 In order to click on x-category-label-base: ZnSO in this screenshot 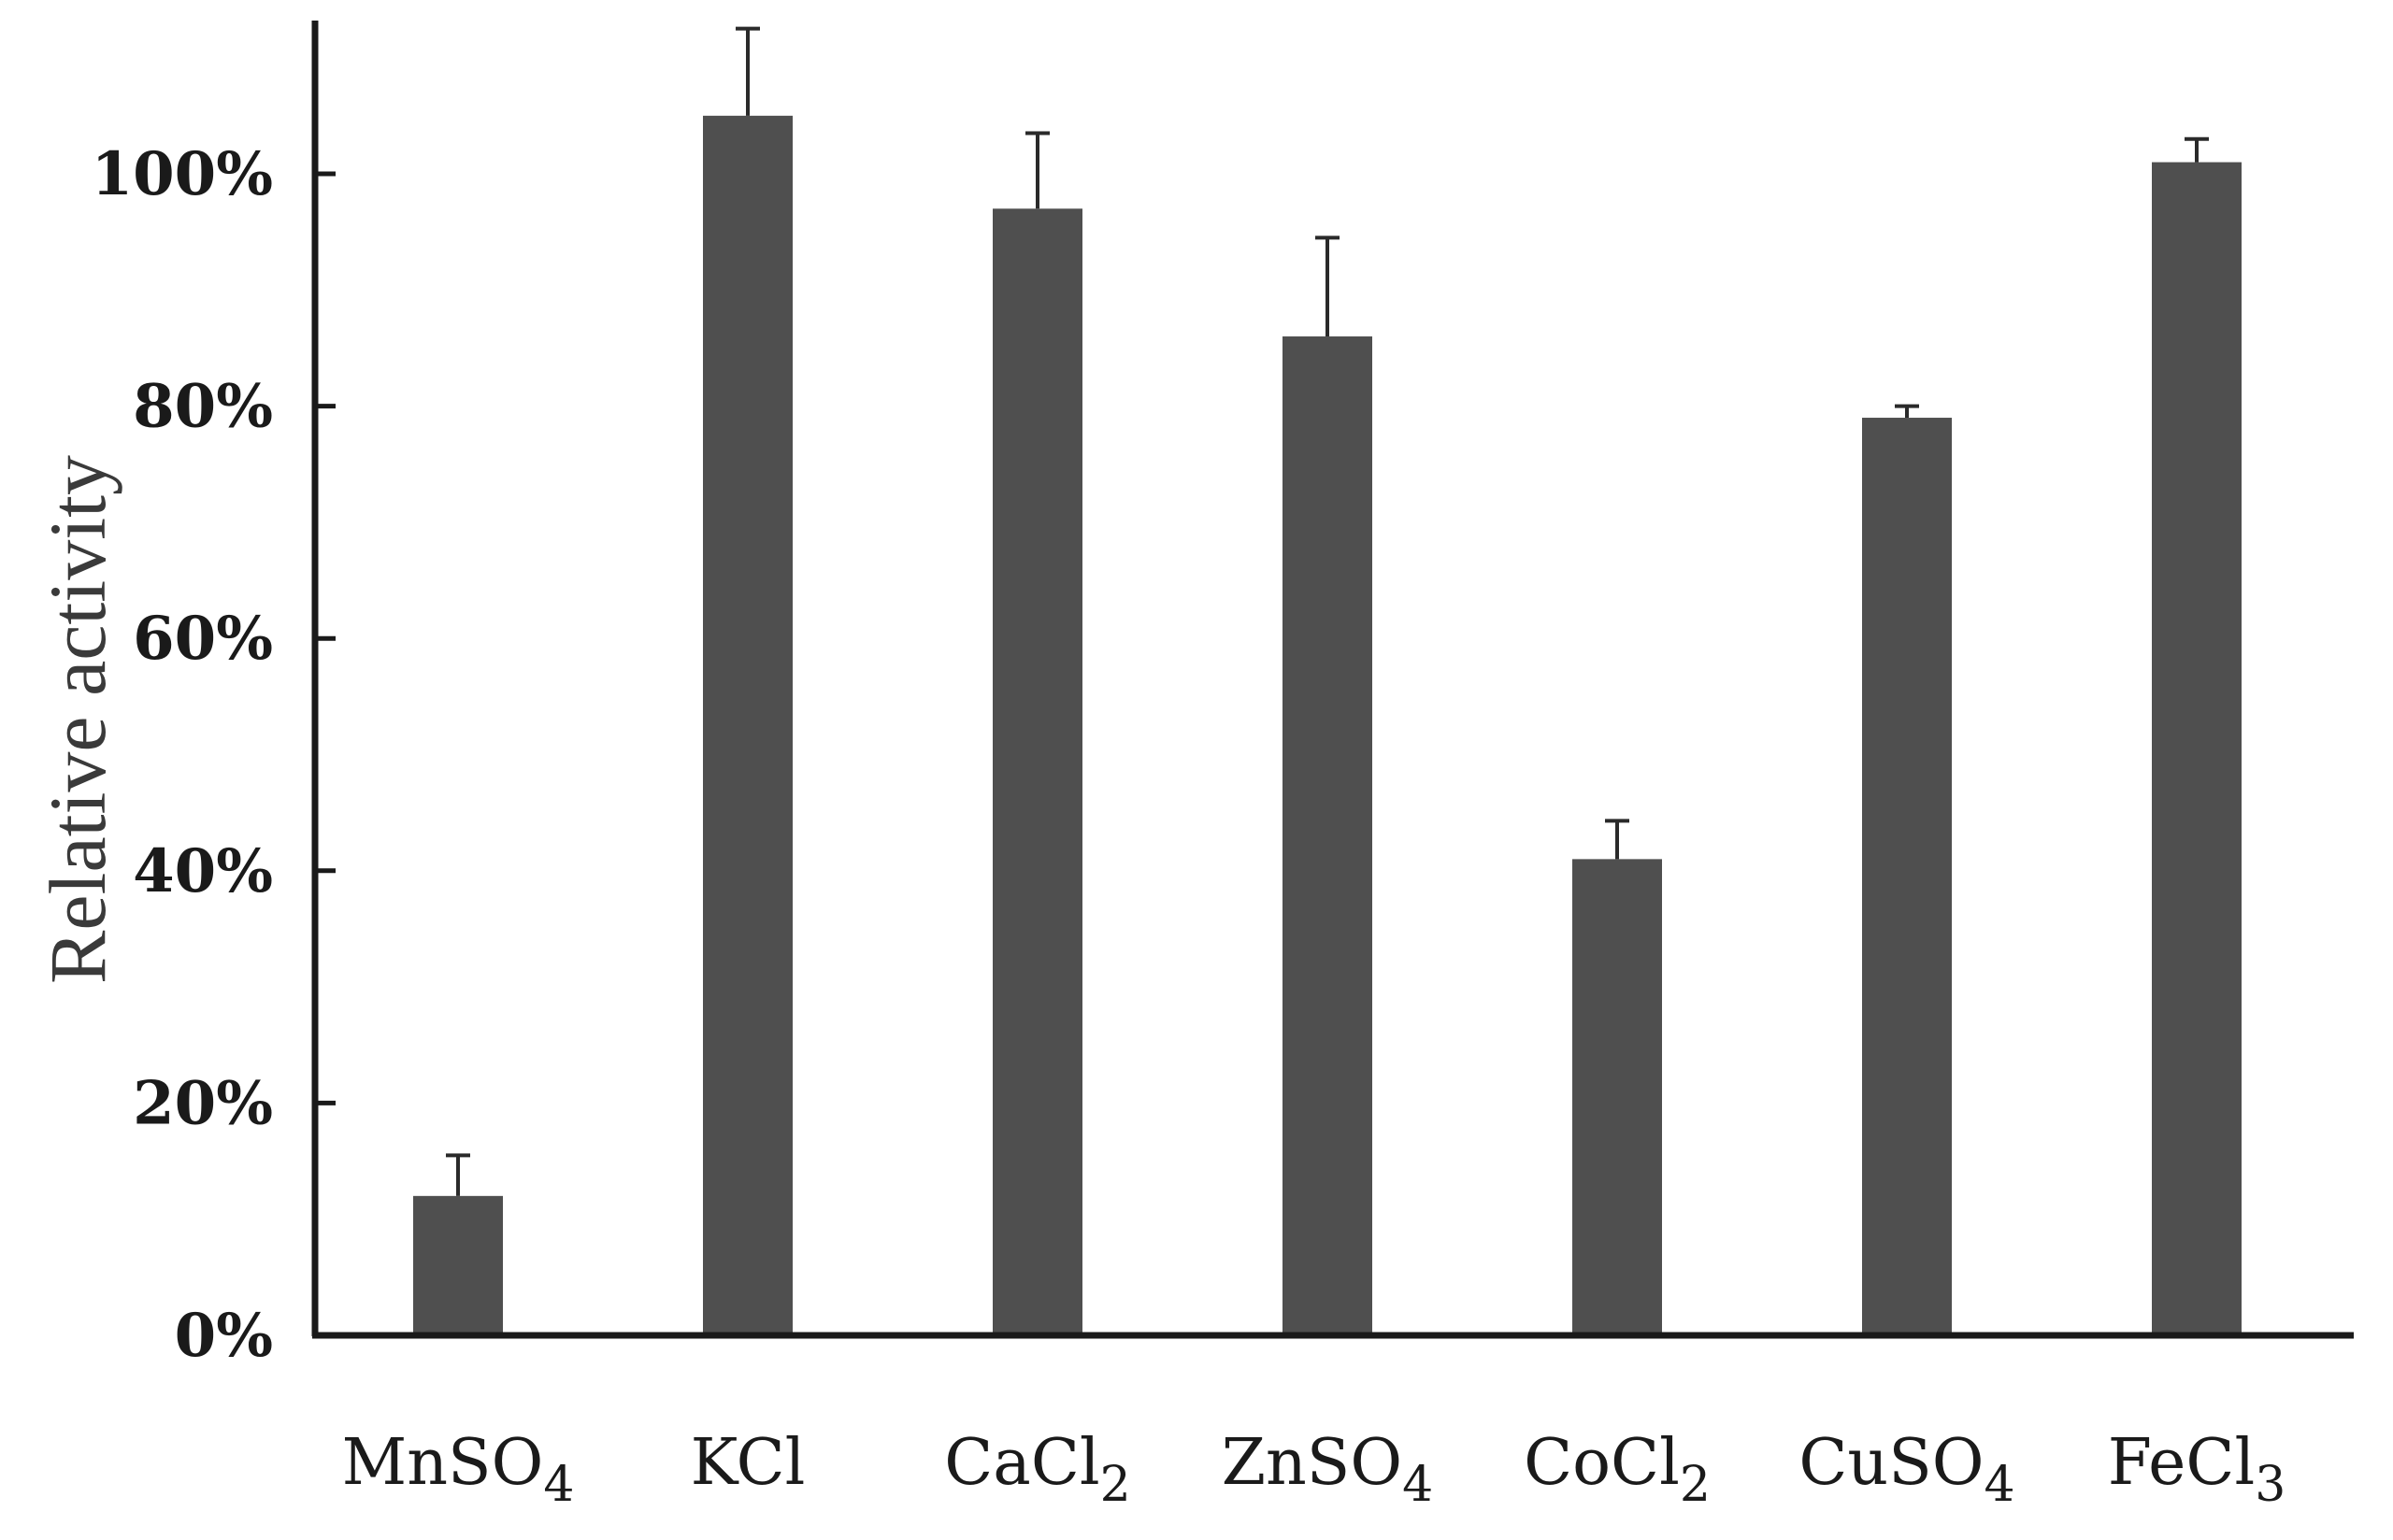, I will do `click(1312, 1463)`.